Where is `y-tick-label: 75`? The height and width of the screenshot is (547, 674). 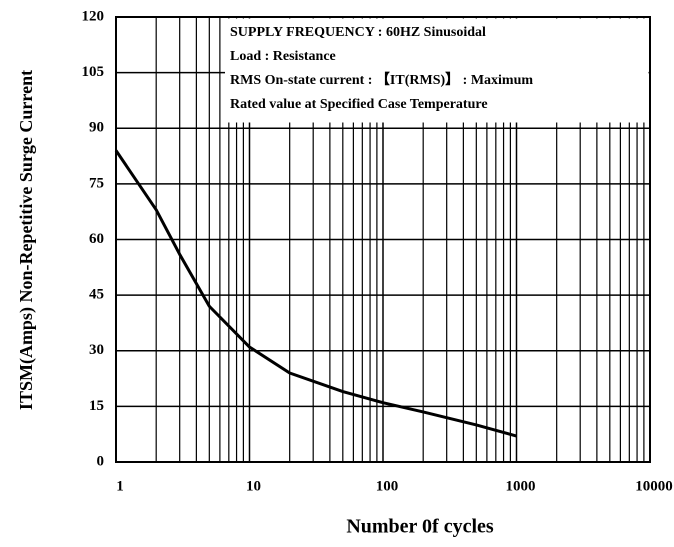
y-tick-label: 75 is located at coordinates (96, 183).